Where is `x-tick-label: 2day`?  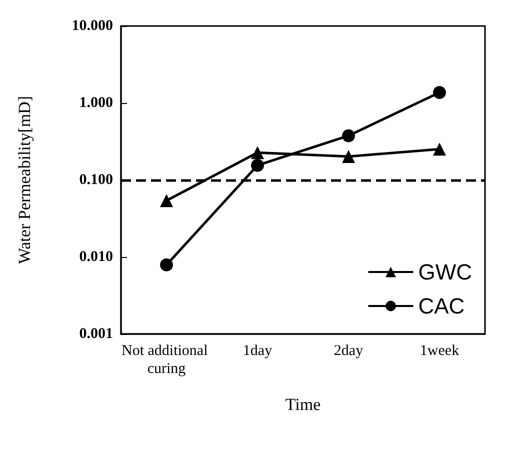 x-tick-label: 2day is located at coordinates (349, 351).